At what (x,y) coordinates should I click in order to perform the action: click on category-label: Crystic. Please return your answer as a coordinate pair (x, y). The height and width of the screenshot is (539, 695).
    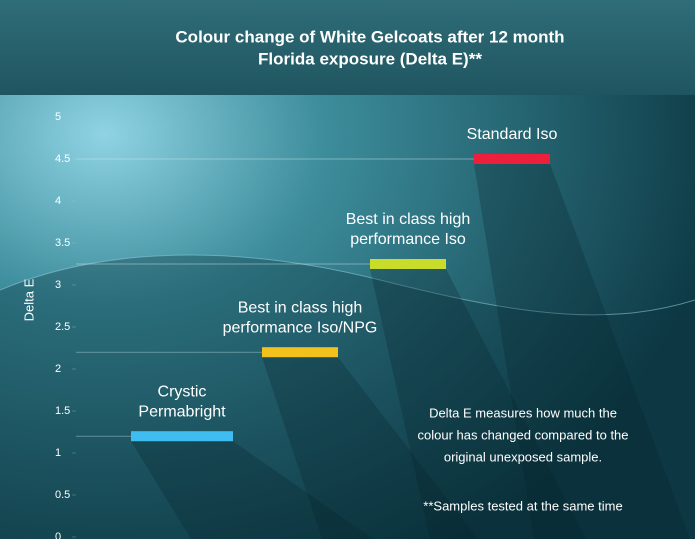
    Looking at the image, I should click on (182, 391).